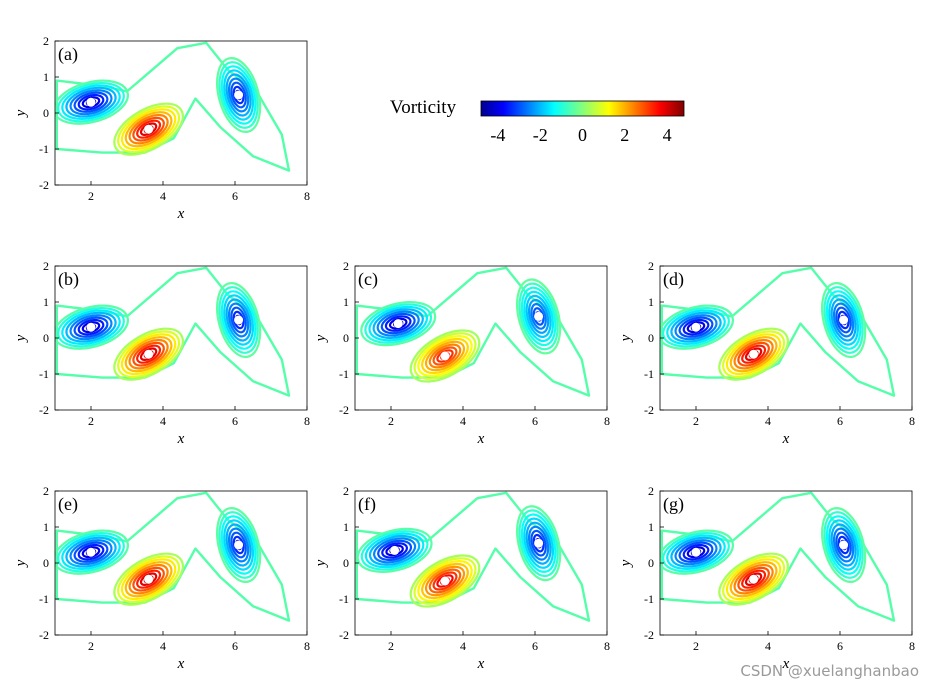 This screenshot has height=686, width=933. Describe the element at coordinates (367, 504) in the screenshot. I see `panel-label: (f)` at that location.